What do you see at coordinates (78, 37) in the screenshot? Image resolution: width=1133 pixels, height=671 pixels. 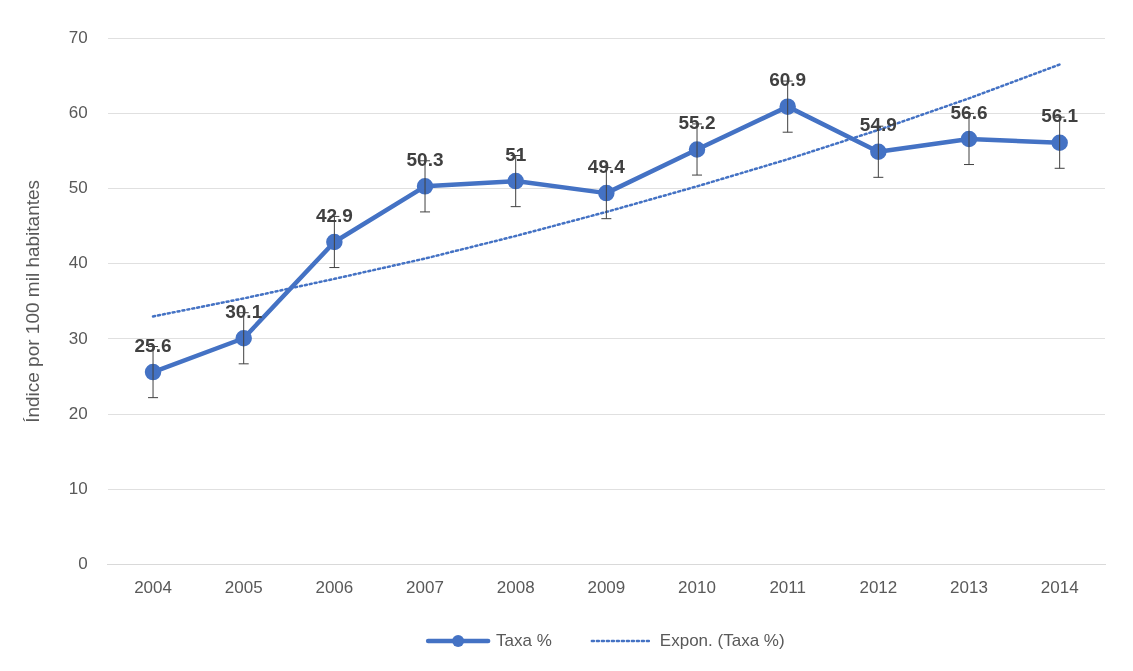 I see `y-tick-label: 70` at bounding box center [78, 37].